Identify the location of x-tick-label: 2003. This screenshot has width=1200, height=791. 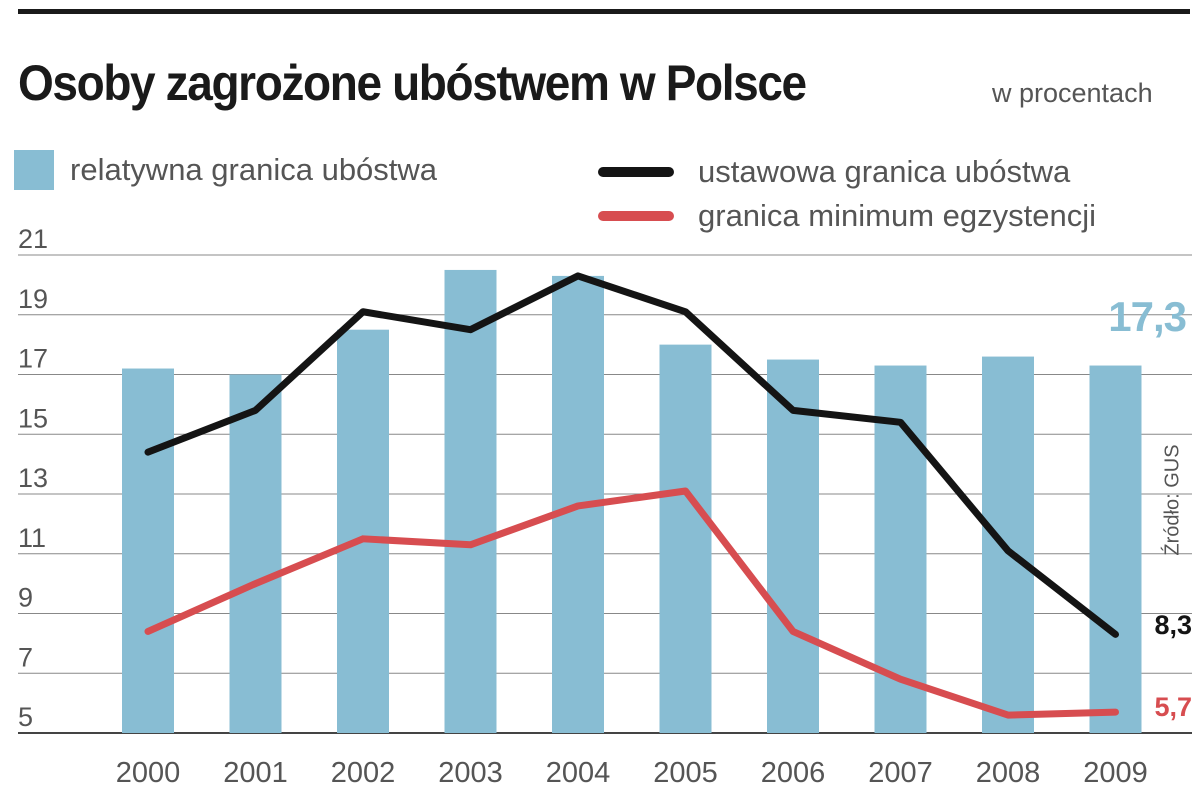
(470, 773).